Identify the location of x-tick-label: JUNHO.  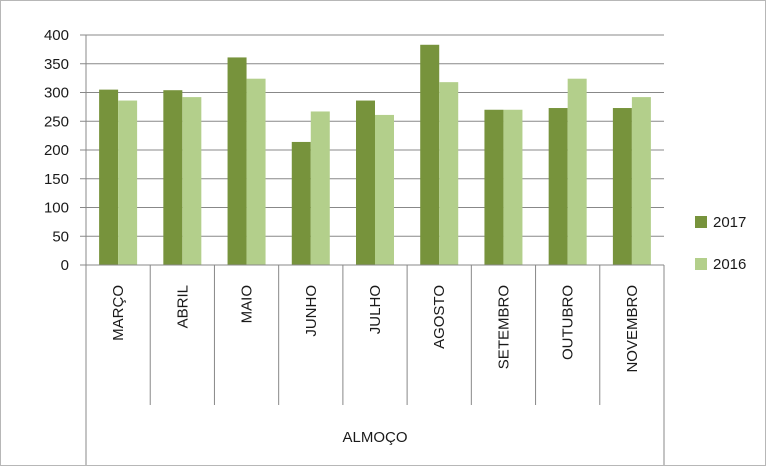
(311, 311).